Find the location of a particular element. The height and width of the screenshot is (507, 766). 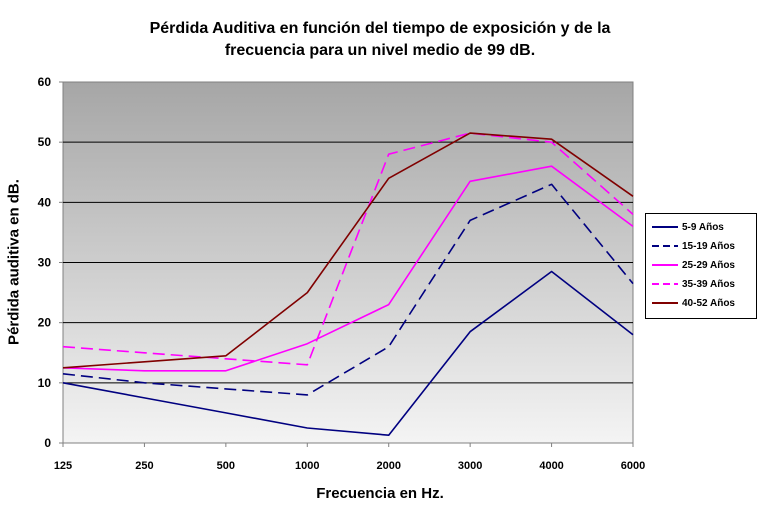

legend-item-3: 25-29 Años is located at coordinates (693, 265).